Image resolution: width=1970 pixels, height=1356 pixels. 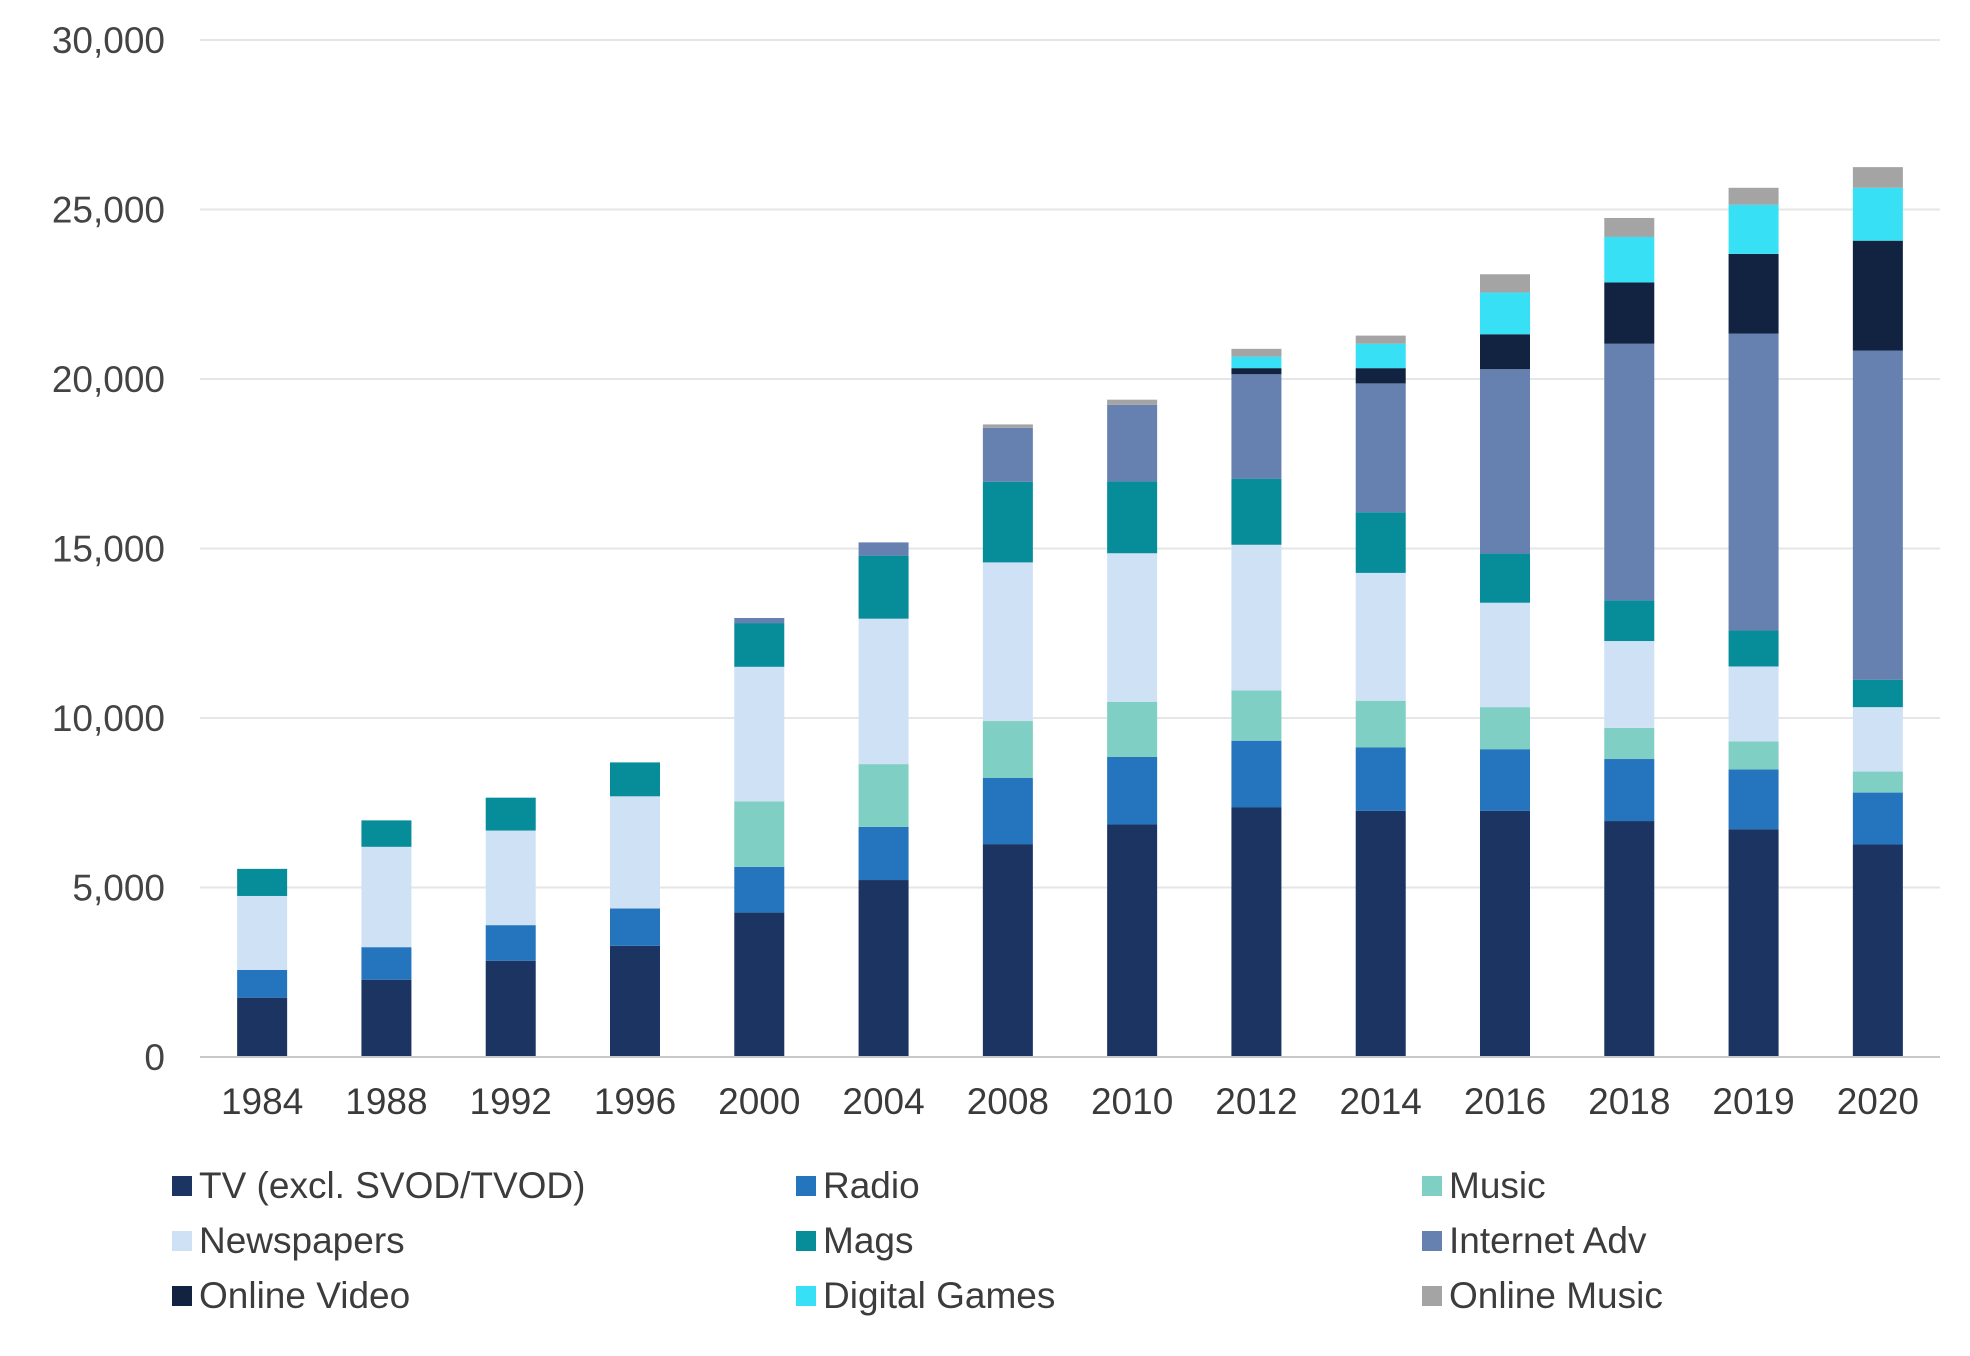 What do you see at coordinates (1556, 1295) in the screenshot?
I see `legend-label: Online Music` at bounding box center [1556, 1295].